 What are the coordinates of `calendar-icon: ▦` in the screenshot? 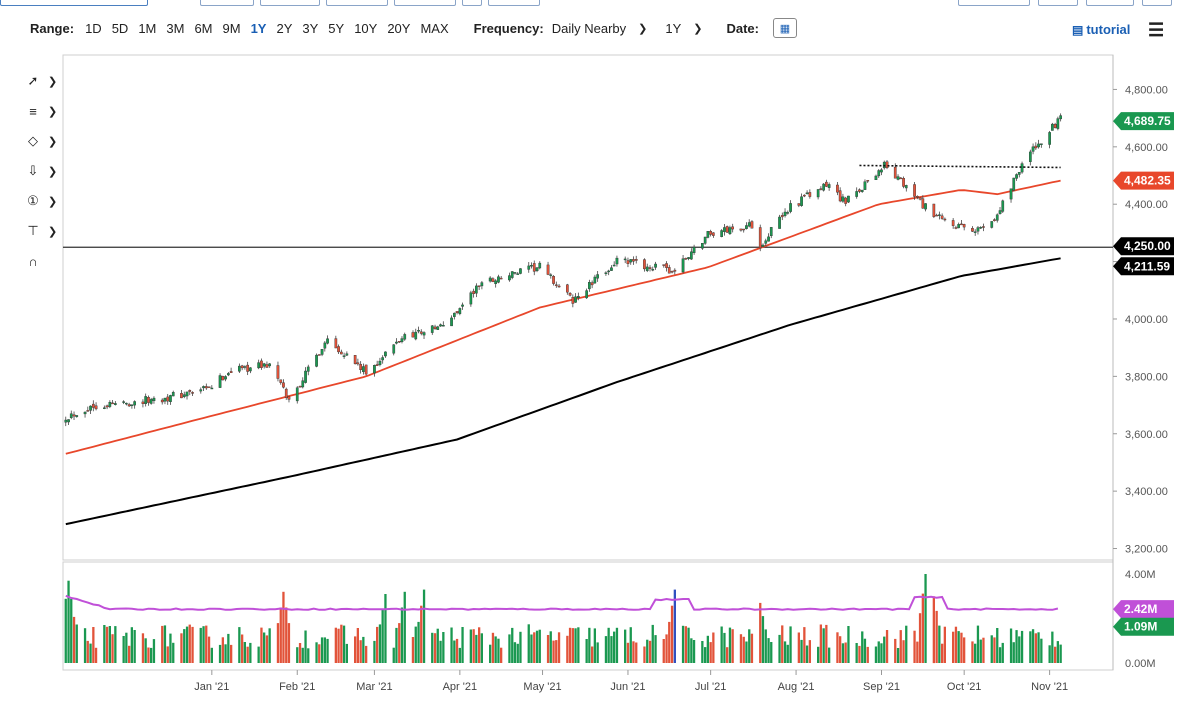 It's located at (785, 28).